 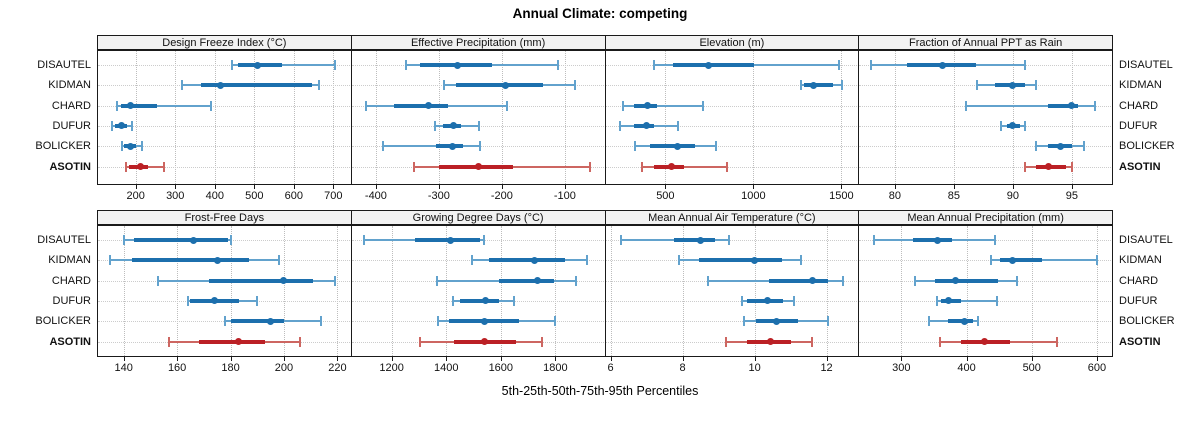 I want to click on x-tick-label: 1200, so click(x=391, y=368).